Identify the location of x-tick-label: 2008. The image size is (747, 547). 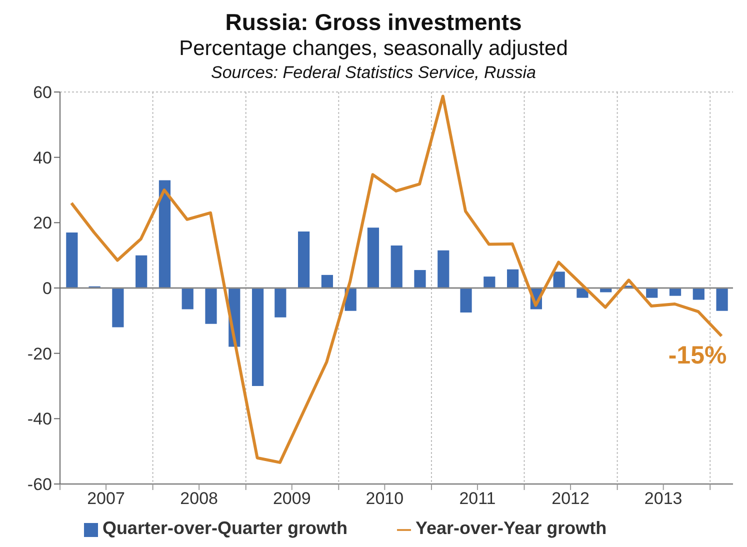
(199, 498).